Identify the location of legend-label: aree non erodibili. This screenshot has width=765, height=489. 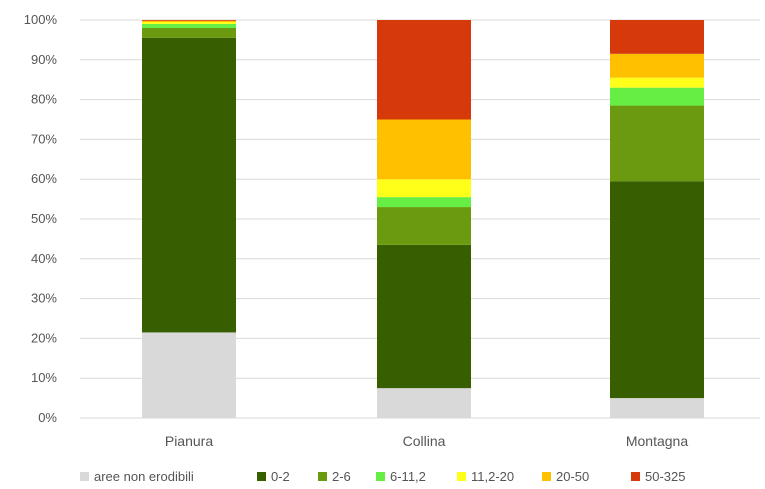
(144, 476).